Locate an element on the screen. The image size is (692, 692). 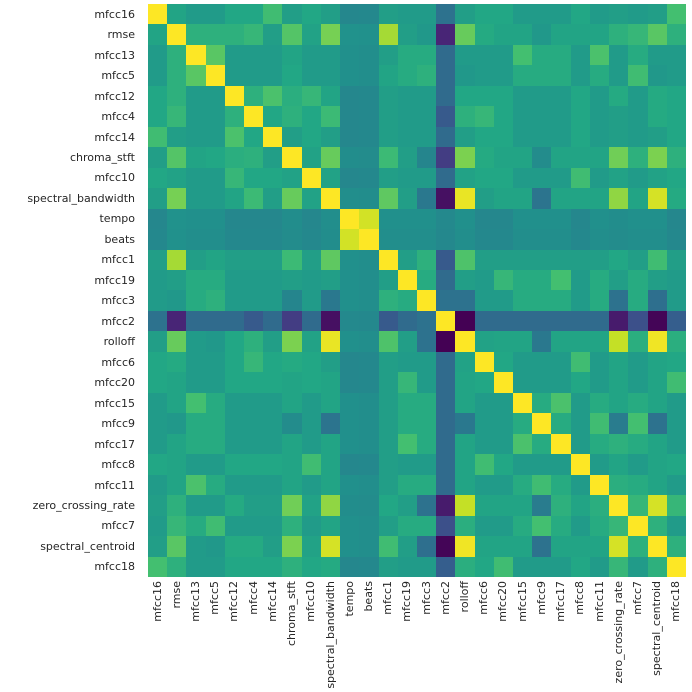
x-tick-label: mfcc16 is located at coordinates (157, 601).